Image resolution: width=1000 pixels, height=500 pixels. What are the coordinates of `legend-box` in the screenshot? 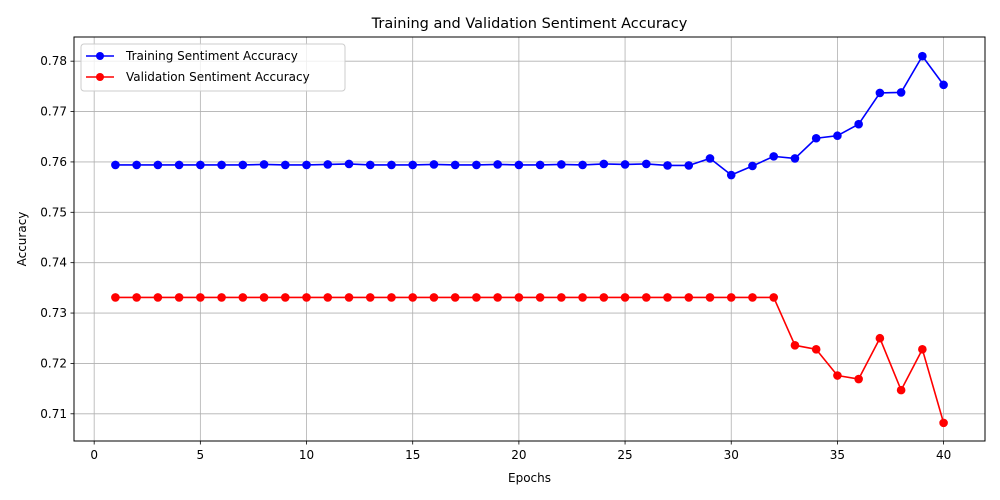 It's located at (213, 67).